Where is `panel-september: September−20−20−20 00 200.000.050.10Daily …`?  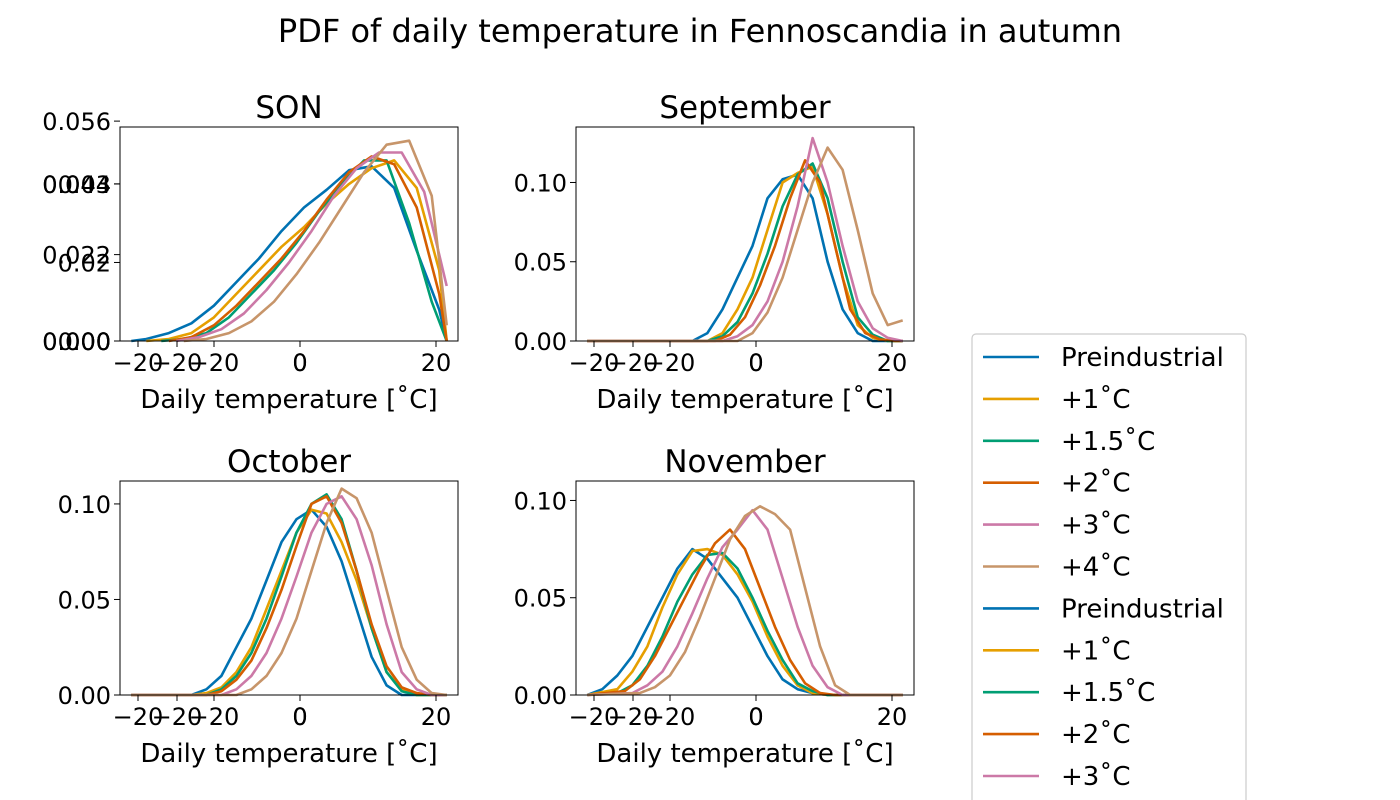 panel-september: September−20−20−20 00 200.000.050.10Daily … is located at coordinates (714, 252).